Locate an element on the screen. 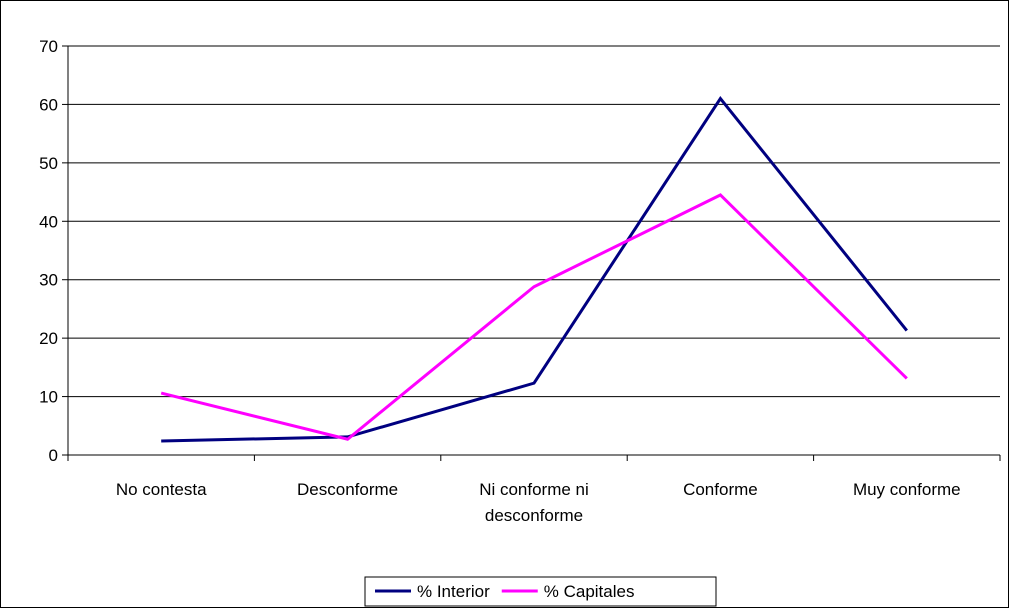  x-tick-label: No contesta is located at coordinates (161, 489).